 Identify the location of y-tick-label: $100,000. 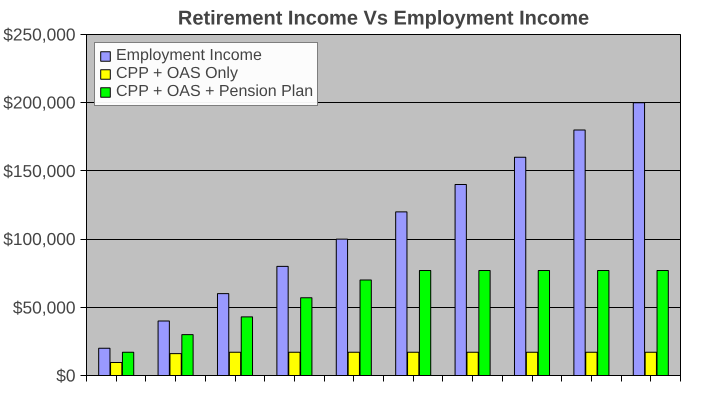
(39, 239).